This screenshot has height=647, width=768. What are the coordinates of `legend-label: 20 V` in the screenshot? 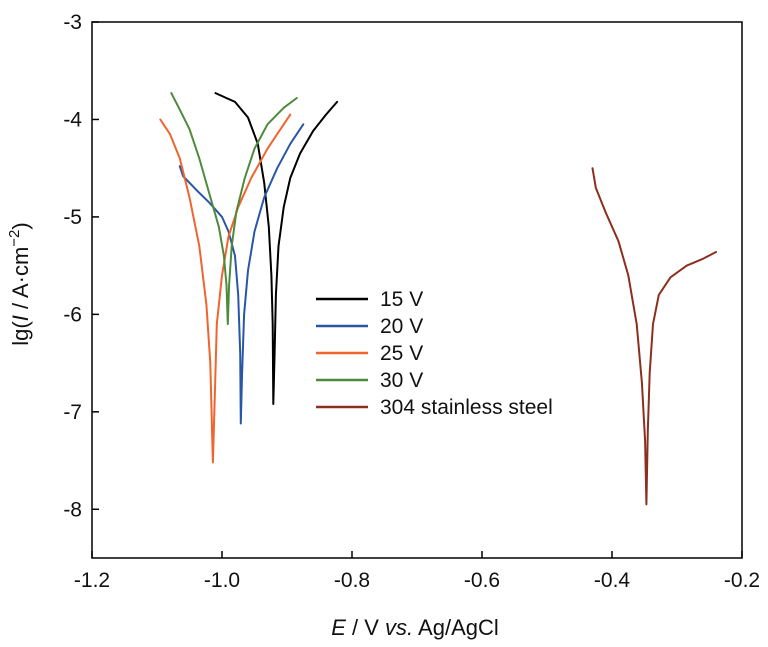 It's located at (401, 326).